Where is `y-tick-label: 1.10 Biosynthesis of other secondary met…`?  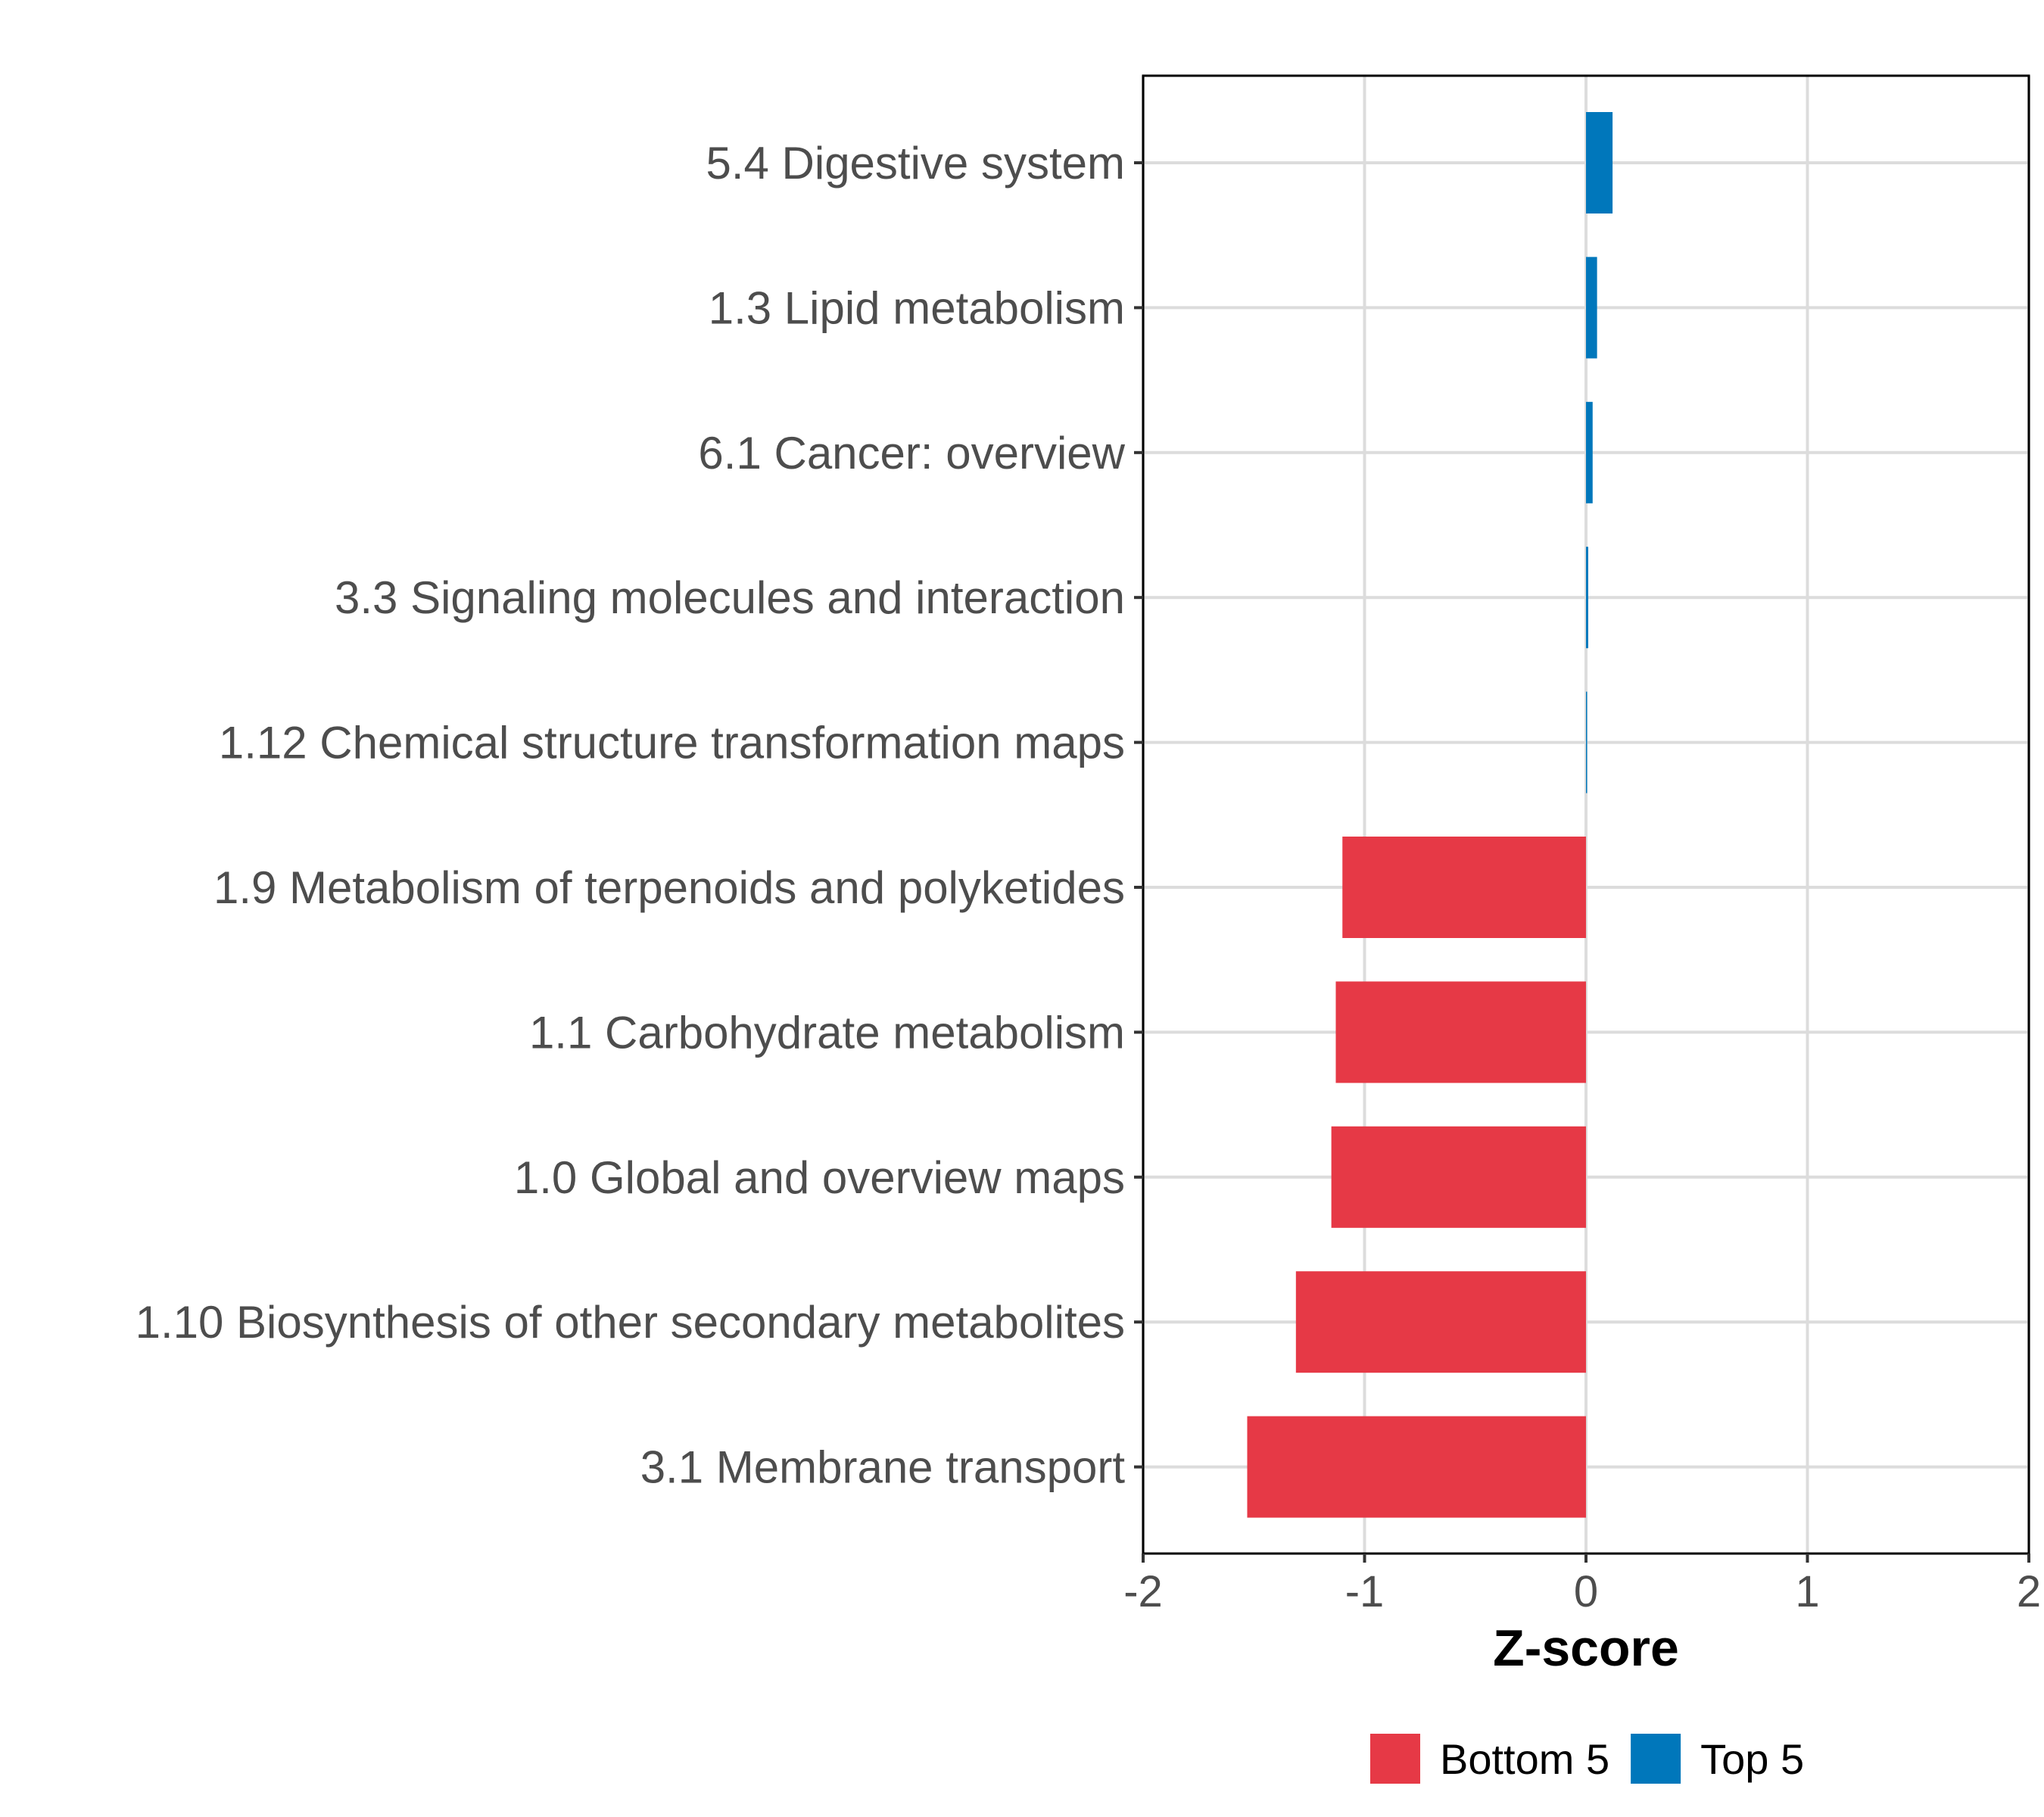
y-tick-label: 1.10 Biosynthesis of other secondary met… is located at coordinates (630, 1322).